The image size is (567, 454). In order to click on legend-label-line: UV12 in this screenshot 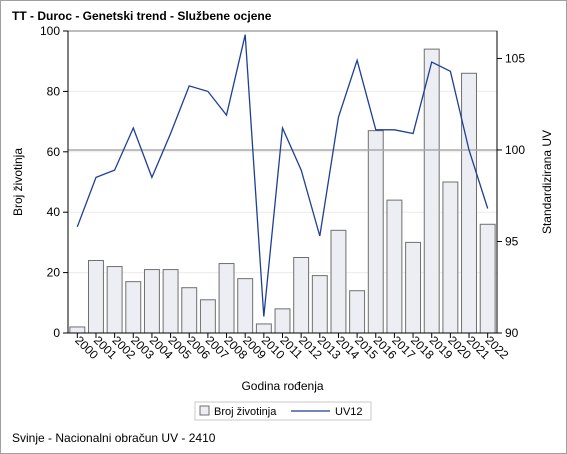, I will do `click(349, 412)`.